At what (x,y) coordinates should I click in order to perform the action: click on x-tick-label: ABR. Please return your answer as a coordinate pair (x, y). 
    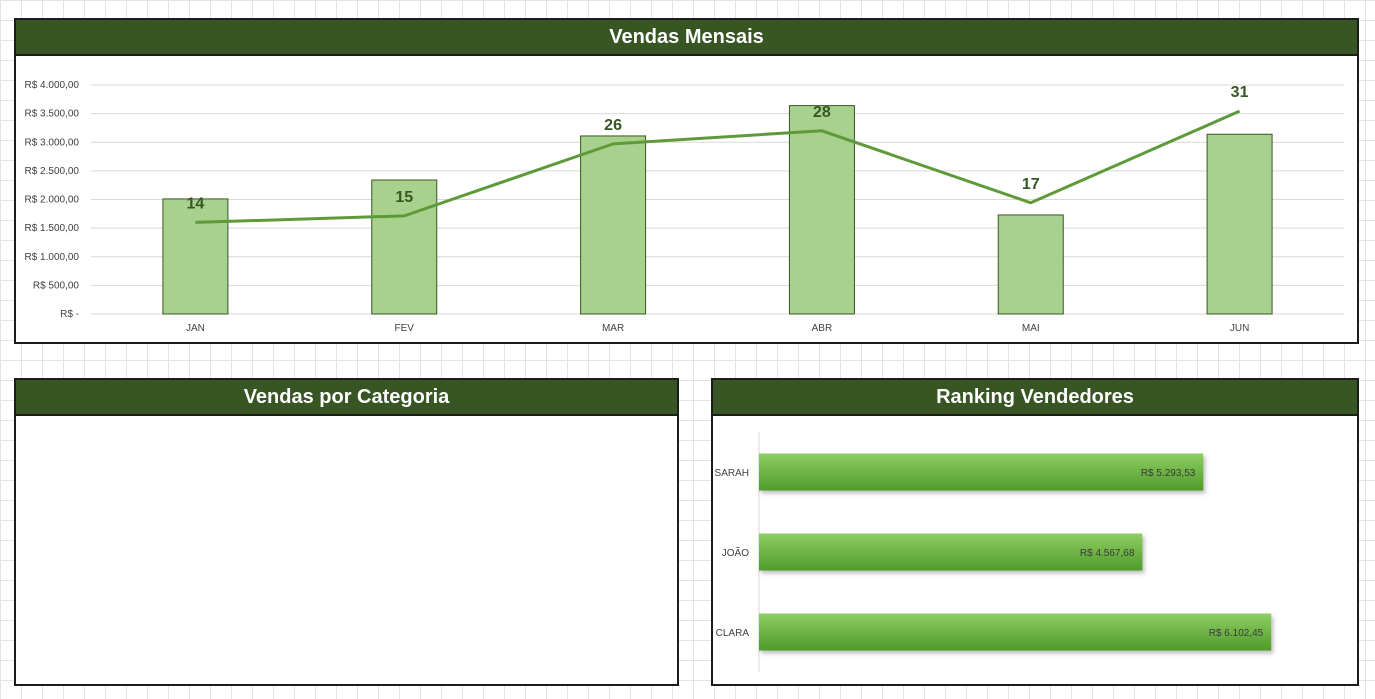
    Looking at the image, I should click on (822, 328).